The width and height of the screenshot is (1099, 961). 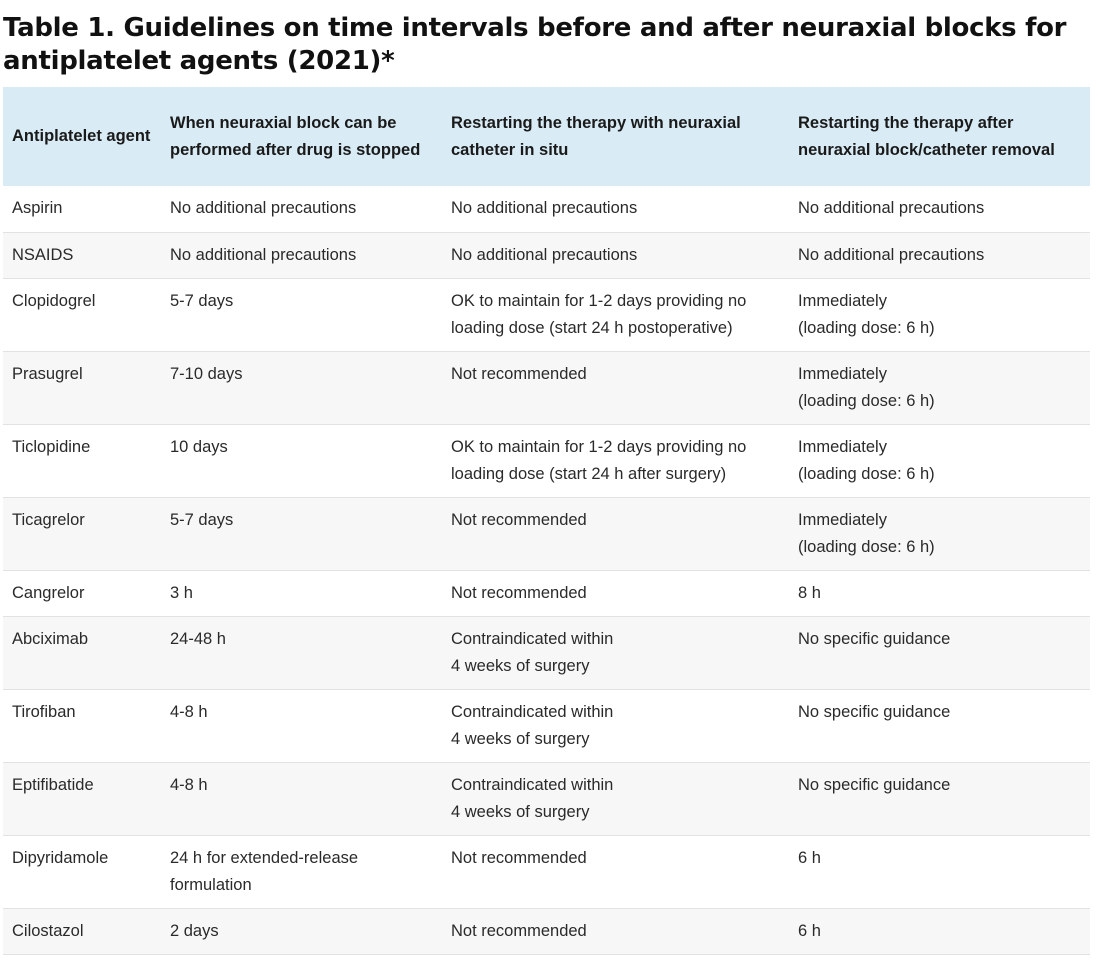 I want to click on cell-agent: Abciximab, so click(x=50, y=638).